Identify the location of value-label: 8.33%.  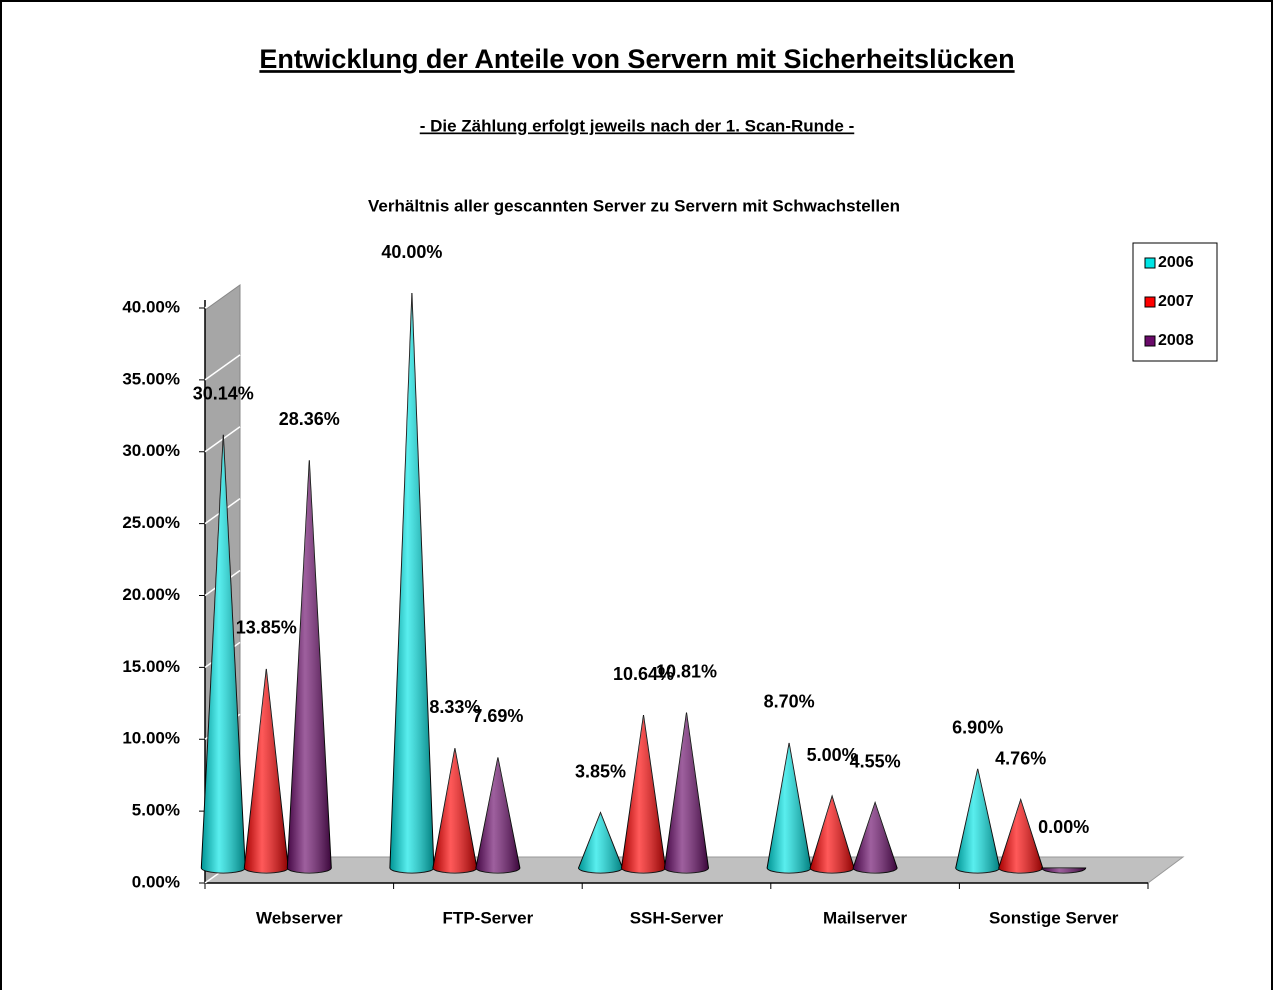
(454, 707).